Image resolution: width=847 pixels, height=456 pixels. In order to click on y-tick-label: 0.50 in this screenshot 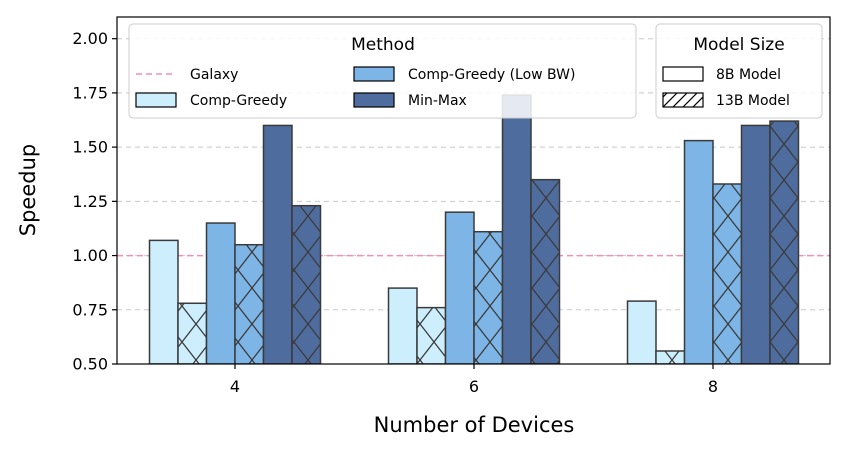, I will do `click(90, 364)`.